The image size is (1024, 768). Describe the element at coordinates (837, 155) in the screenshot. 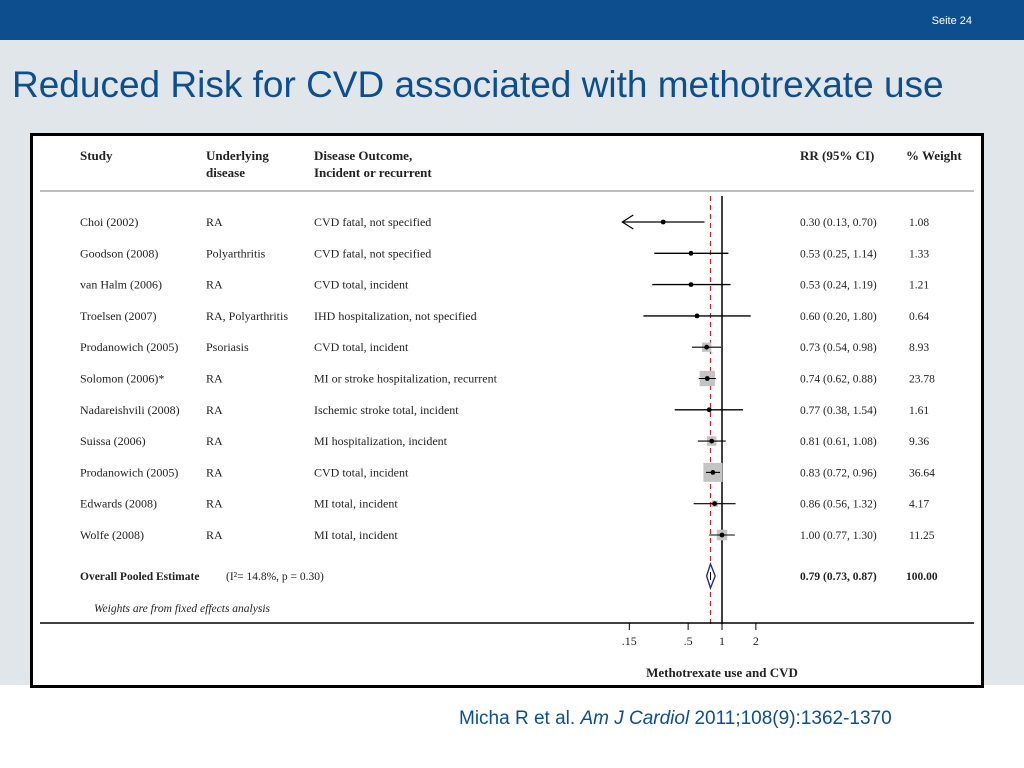

I see `col-header-rr: RR (95% CI)` at that location.